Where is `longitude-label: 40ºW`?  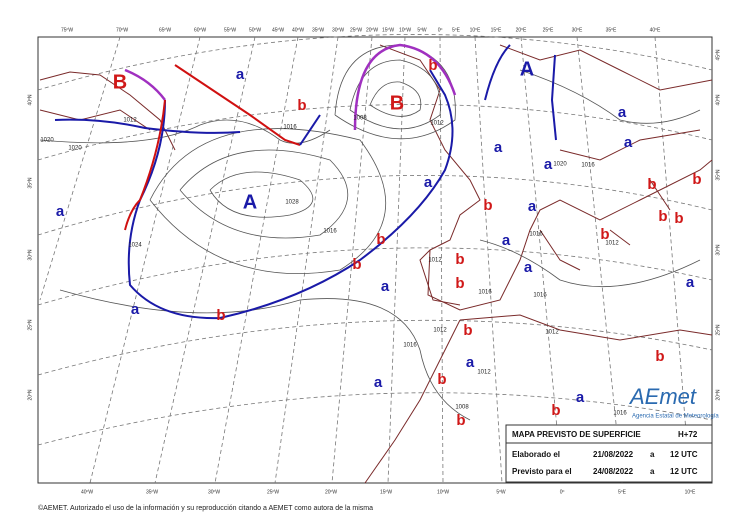
longitude-label: 40ºW is located at coordinates (298, 30).